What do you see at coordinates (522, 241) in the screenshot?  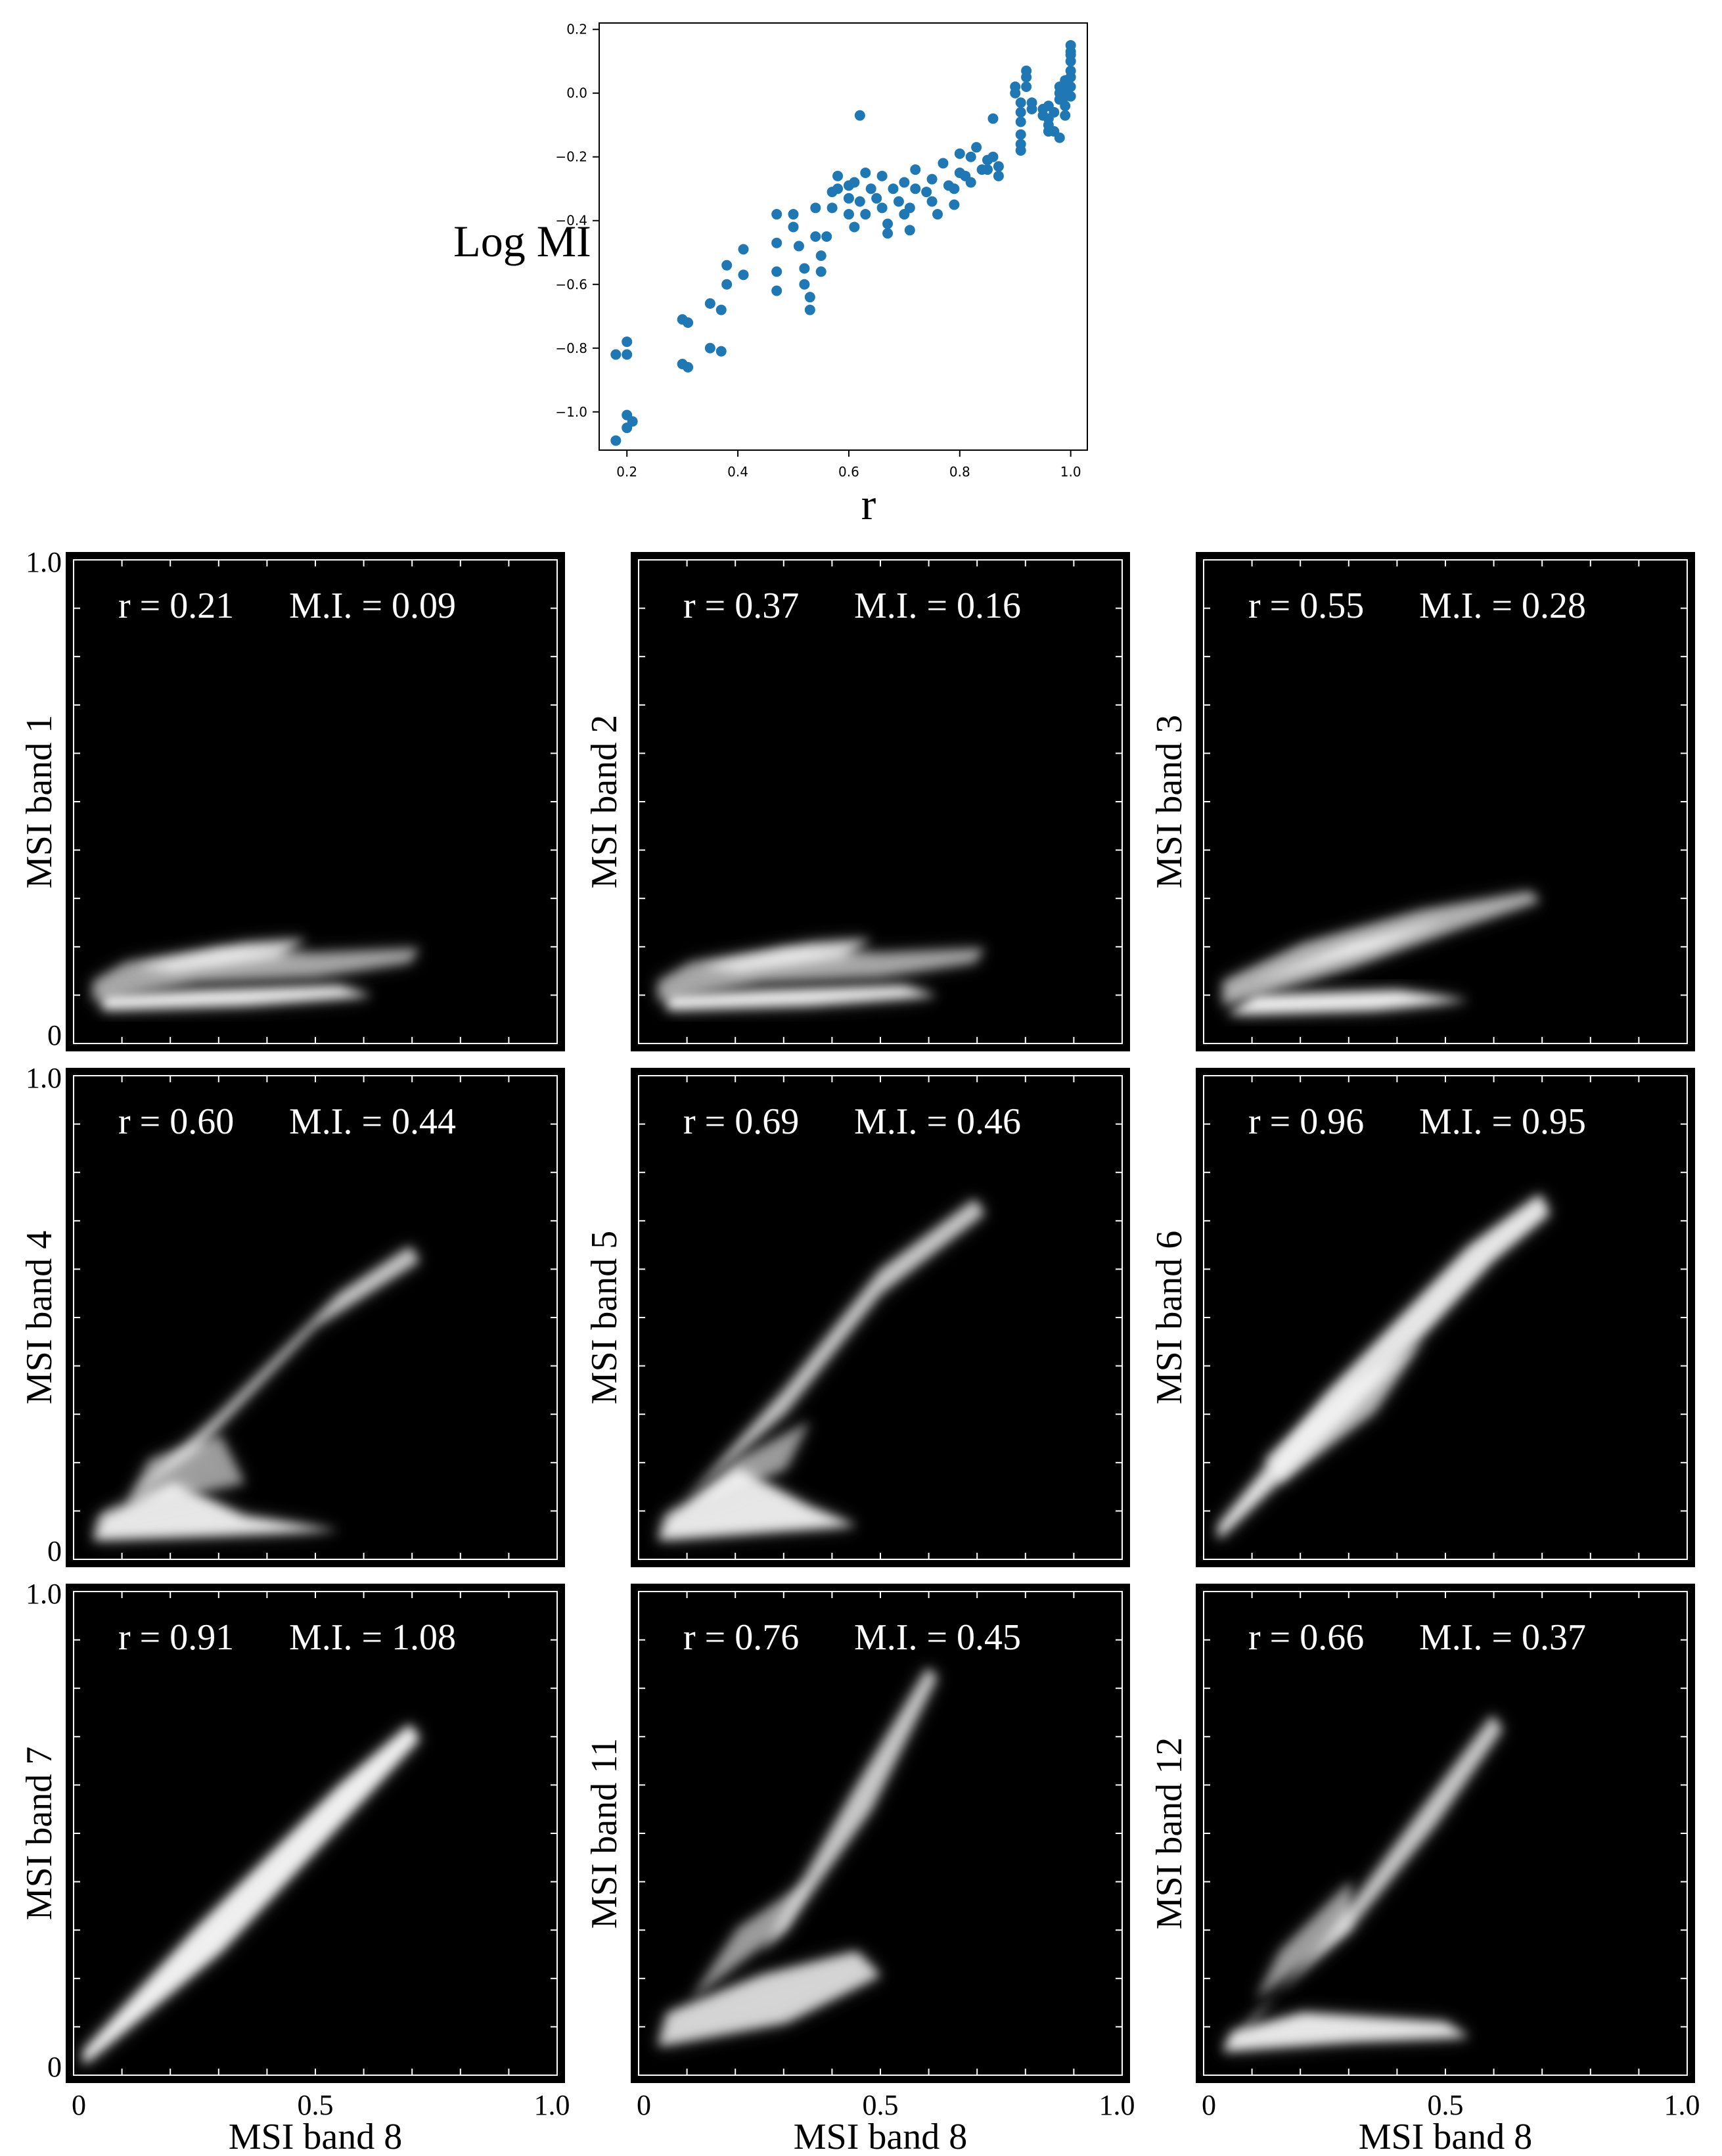 I see `scatter-y-label: Log MI` at bounding box center [522, 241].